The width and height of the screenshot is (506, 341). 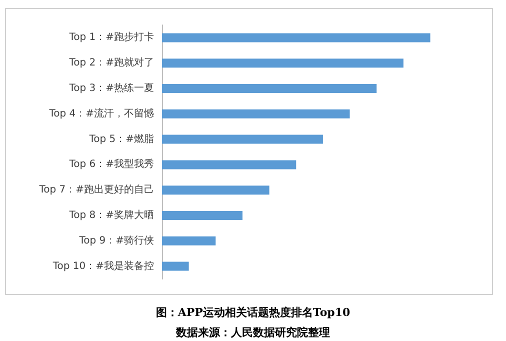 What do you see at coordinates (111, 164) in the screenshot?
I see `y-tick-label: Top 6：#我型我秀` at bounding box center [111, 164].